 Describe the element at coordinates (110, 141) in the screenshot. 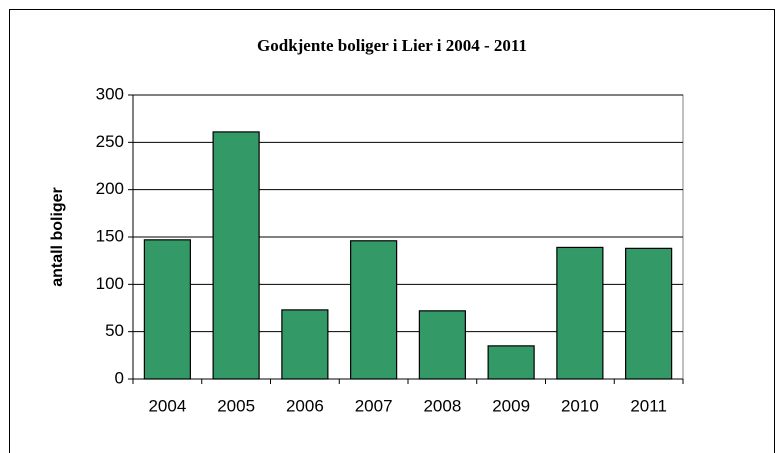

I see `y-tick-label: 250` at that location.